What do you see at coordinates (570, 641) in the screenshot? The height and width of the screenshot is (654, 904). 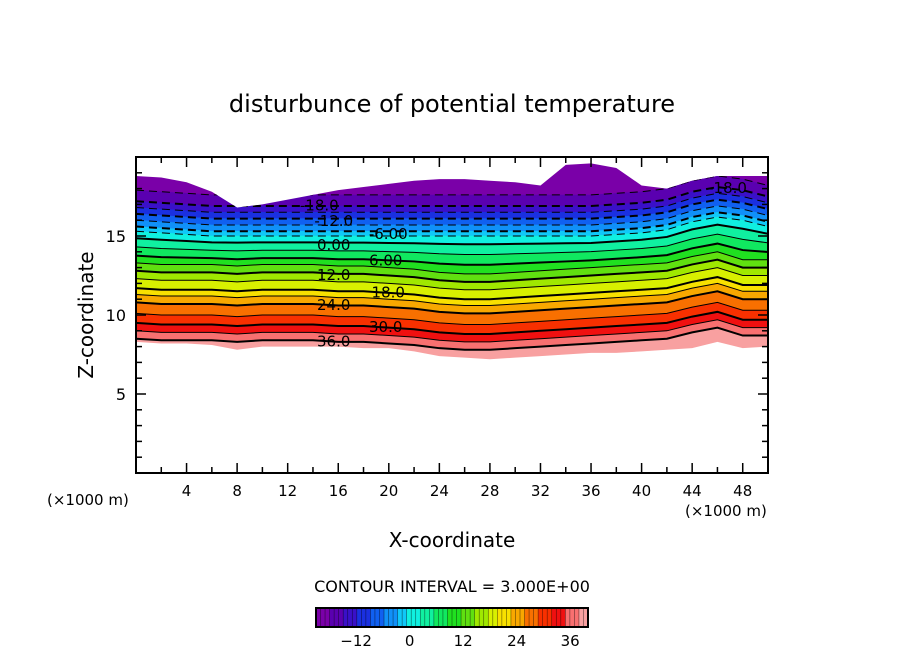 I see `colorbar-tick-label: 36` at bounding box center [570, 641].